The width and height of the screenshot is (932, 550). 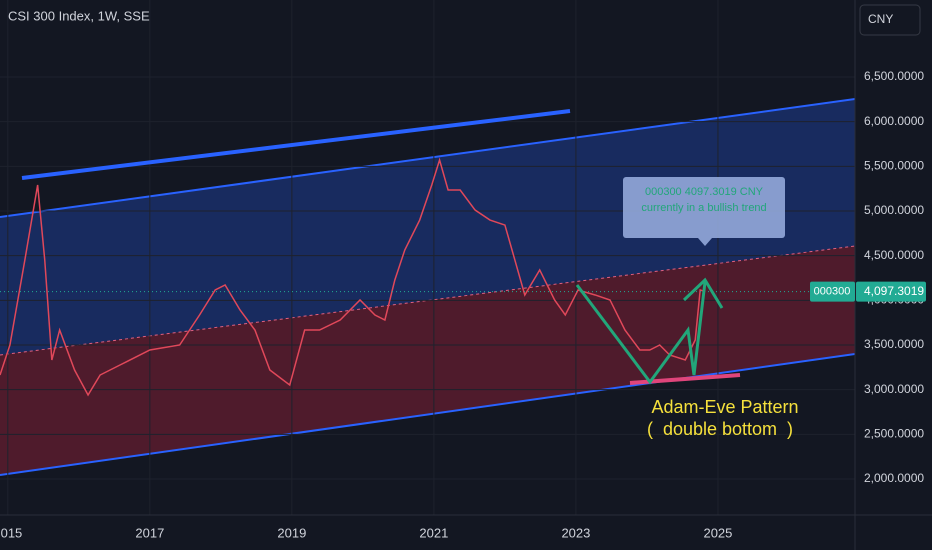 I want to click on tooltip-text: 000300 4097.3019 CNY, so click(x=704, y=192).